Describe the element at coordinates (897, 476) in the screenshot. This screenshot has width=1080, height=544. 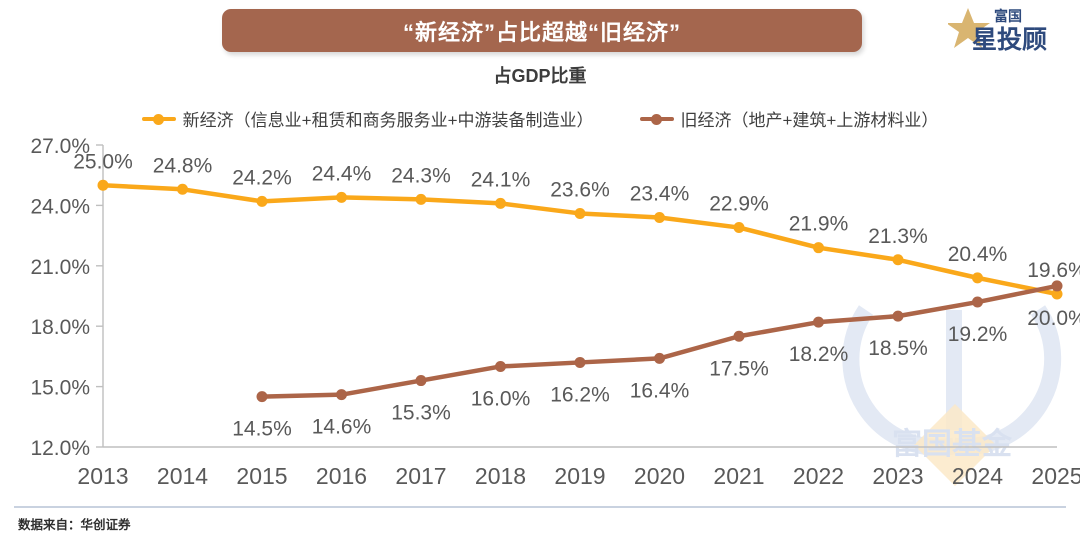
I see `x-axis-tick-label: 2023` at that location.